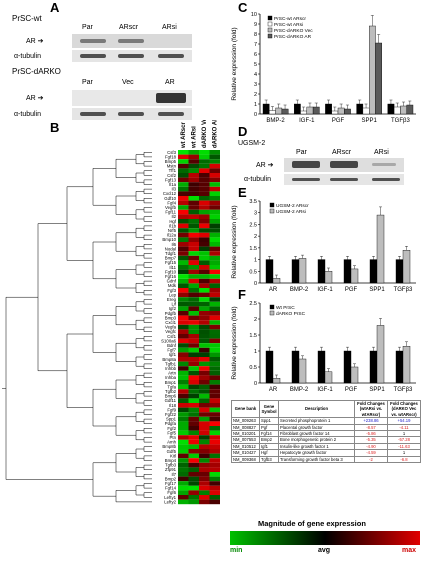 Image resolution: width=423 pixels, height=583 pixels. Describe the element at coordinates (200, 134) in the screenshot. I see `heatmap-column-headers: wt ARscr wt ARsi dARKO Vec dARKO AR` at that location.